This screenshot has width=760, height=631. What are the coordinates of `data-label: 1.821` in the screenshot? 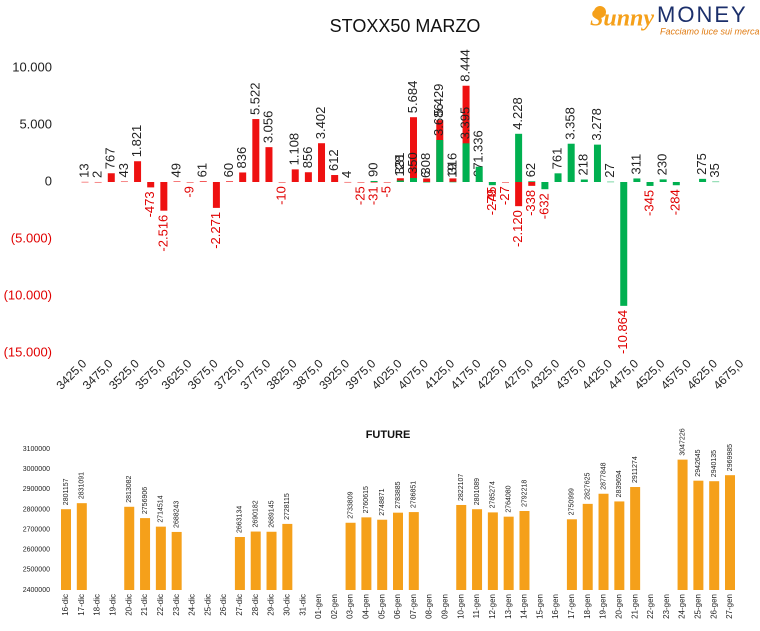 It's located at (136, 141).